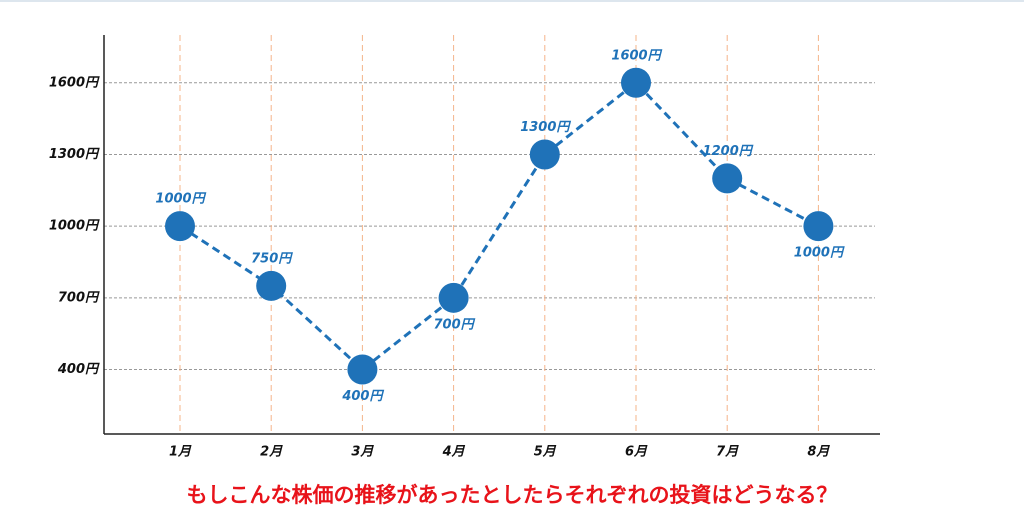 The width and height of the screenshot is (1024, 524). What do you see at coordinates (545, 127) in the screenshot?
I see `data-label: 1300円` at bounding box center [545, 127].